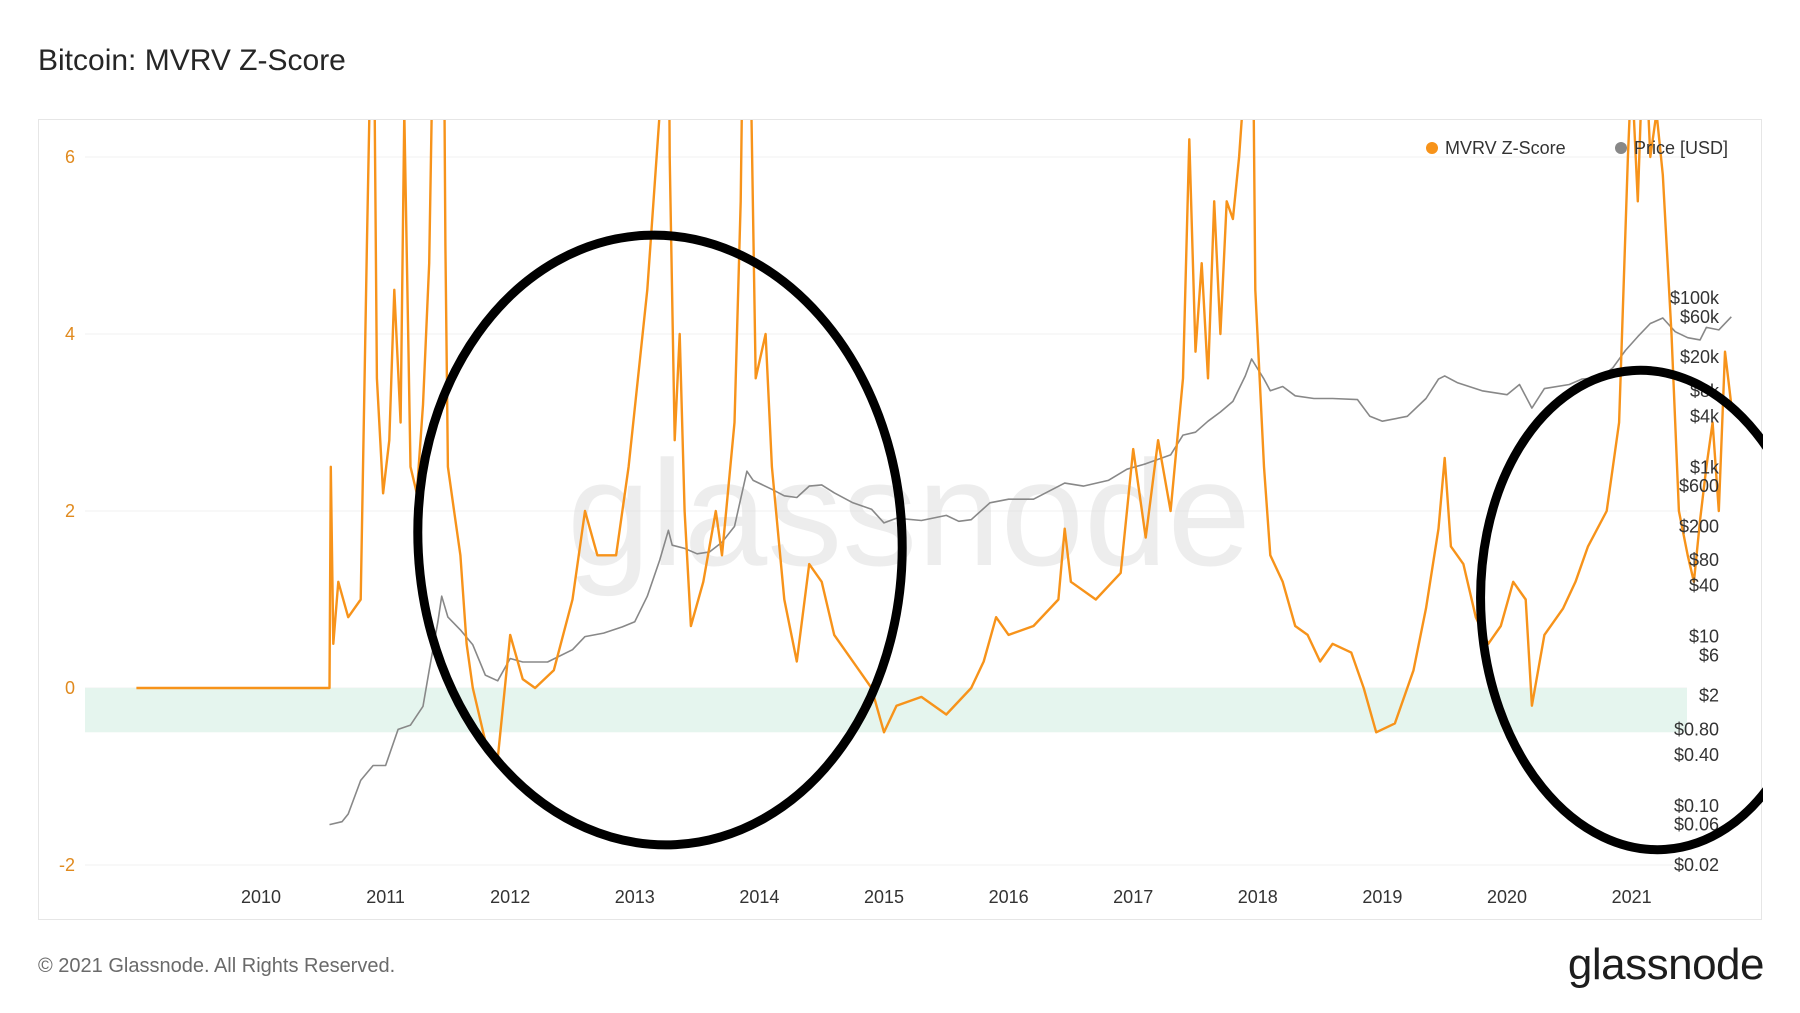 Image resolution: width=1800 pixels, height=1013 pixels. What do you see at coordinates (67, 865) in the screenshot?
I see `y-left-tick-label: -2` at bounding box center [67, 865].